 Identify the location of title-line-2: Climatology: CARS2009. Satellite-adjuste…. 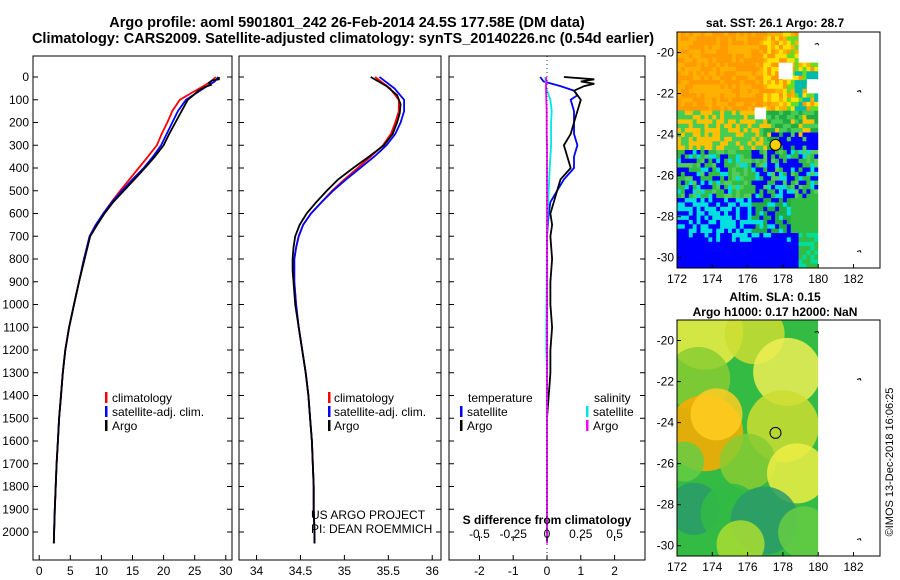
(343, 39).